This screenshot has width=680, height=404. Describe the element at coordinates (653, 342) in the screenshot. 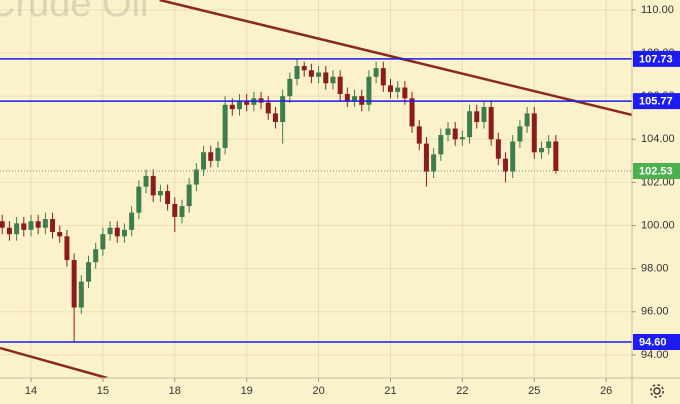

I see `level-label: 94.60` at that location.